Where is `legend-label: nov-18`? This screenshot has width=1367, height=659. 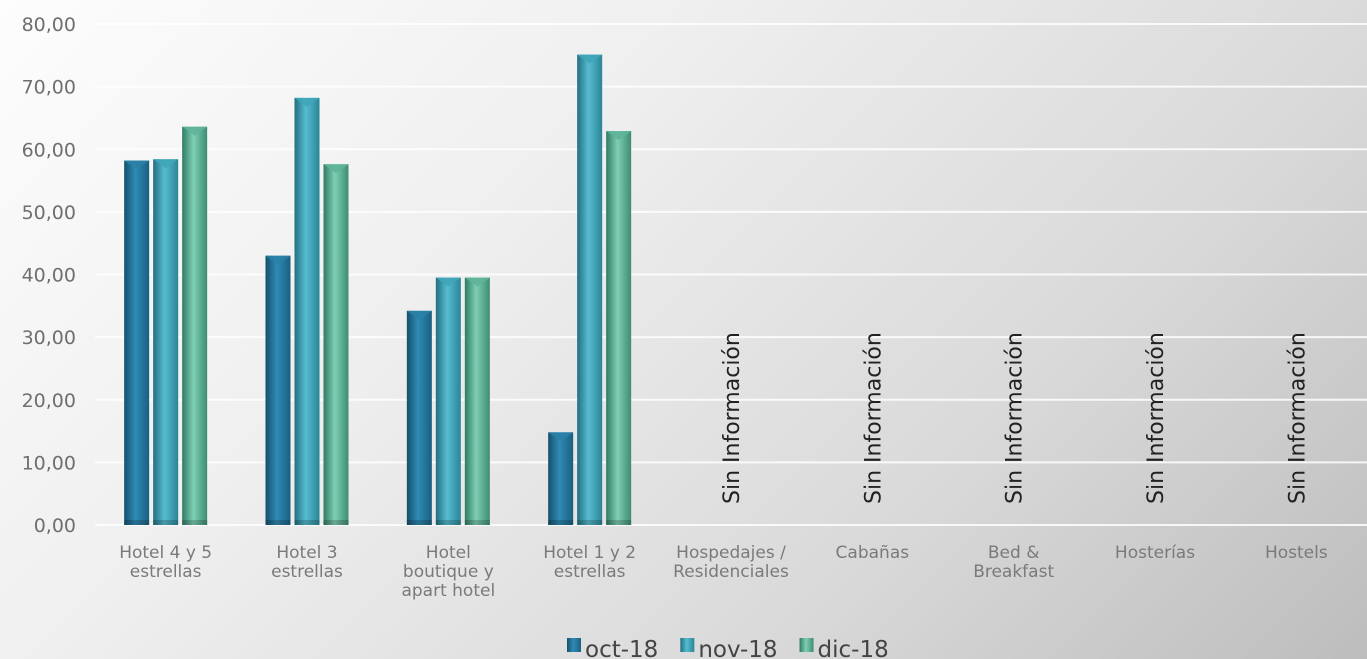 legend-label: nov-18 is located at coordinates (737, 648).